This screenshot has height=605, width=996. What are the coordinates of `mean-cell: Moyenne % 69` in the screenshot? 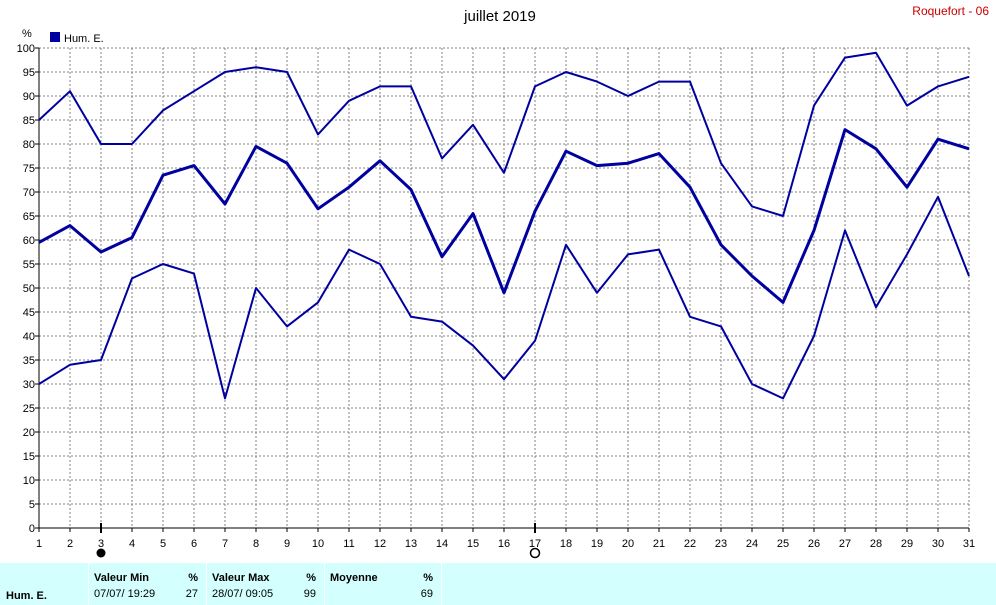 It's located at (383, 584).